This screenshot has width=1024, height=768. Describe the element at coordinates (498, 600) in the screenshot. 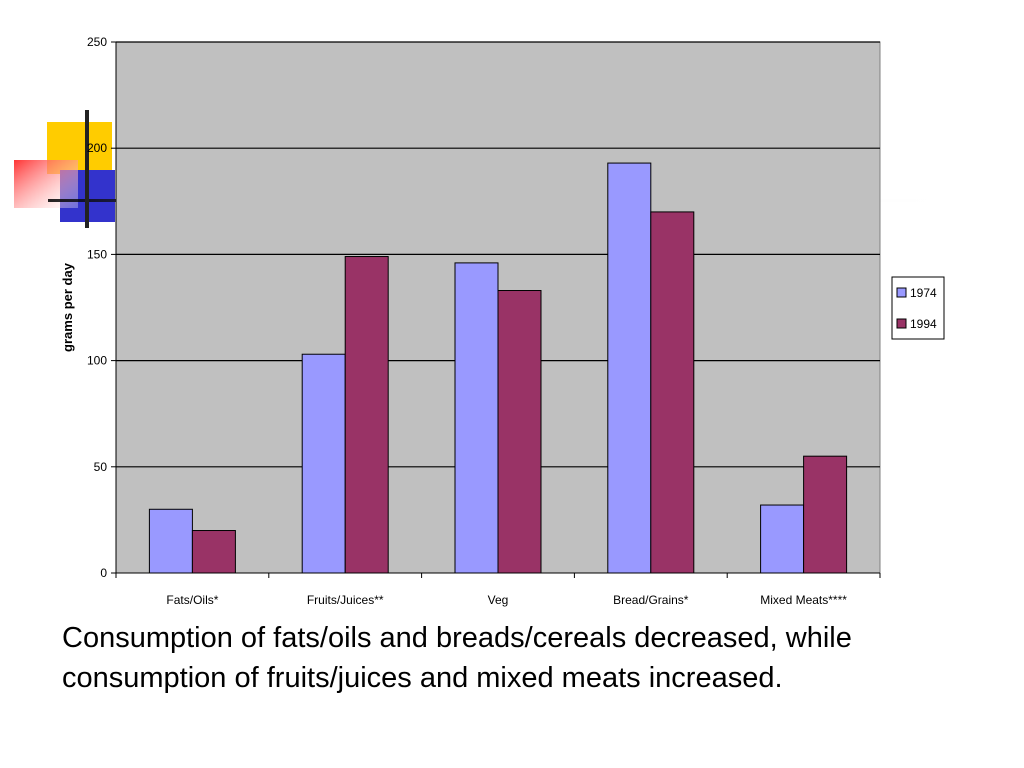

I see `x-category-label: Veg` at that location.